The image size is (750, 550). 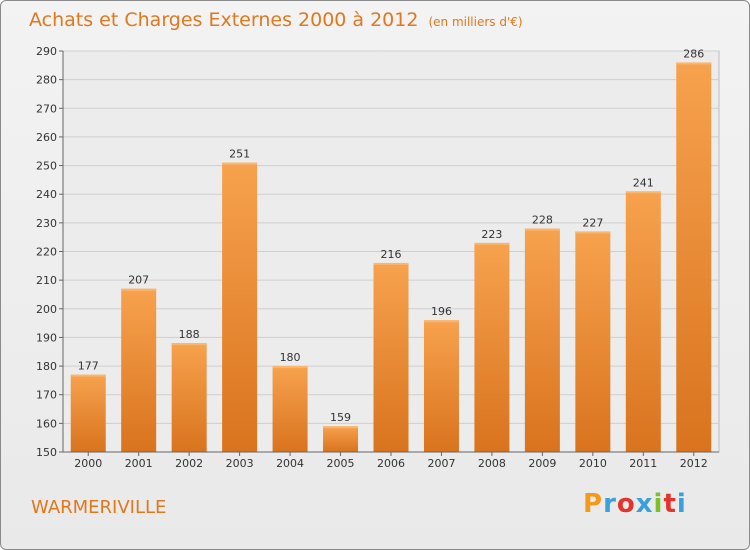 What do you see at coordinates (46, 223) in the screenshot?
I see `y-tick-label: 230` at bounding box center [46, 223].